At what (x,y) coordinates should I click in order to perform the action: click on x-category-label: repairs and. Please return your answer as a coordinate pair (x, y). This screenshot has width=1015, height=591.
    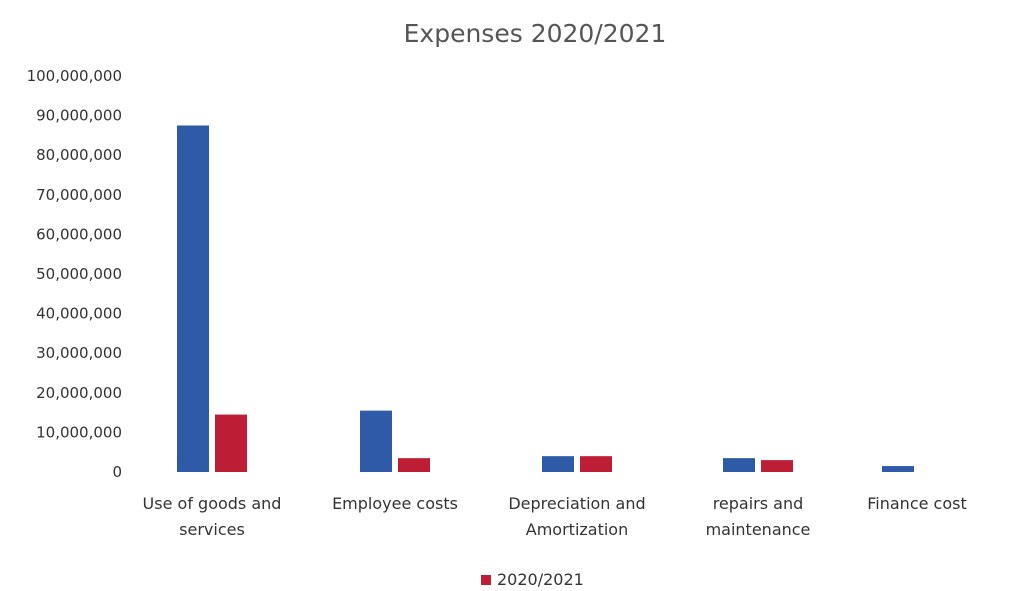
    Looking at the image, I should click on (758, 503).